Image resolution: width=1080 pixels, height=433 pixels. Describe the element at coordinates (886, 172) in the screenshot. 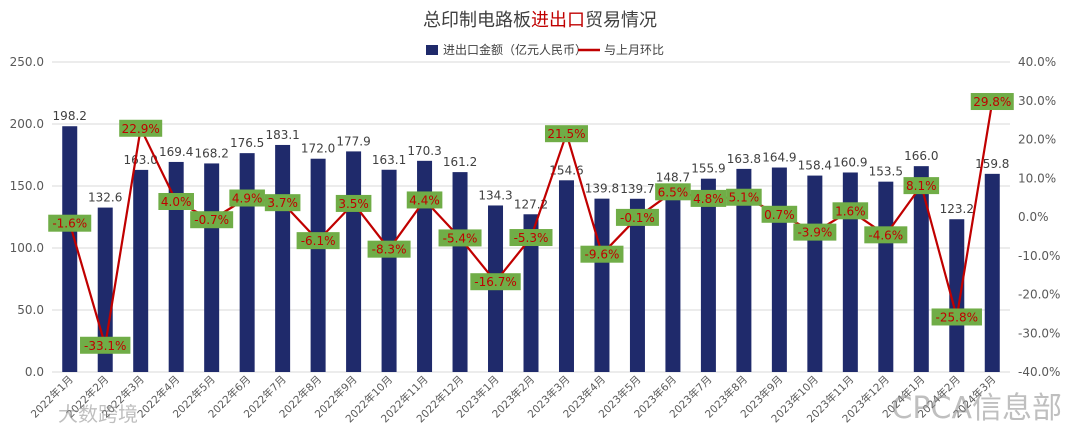

I see `bar-value-label: 153.5` at that location.